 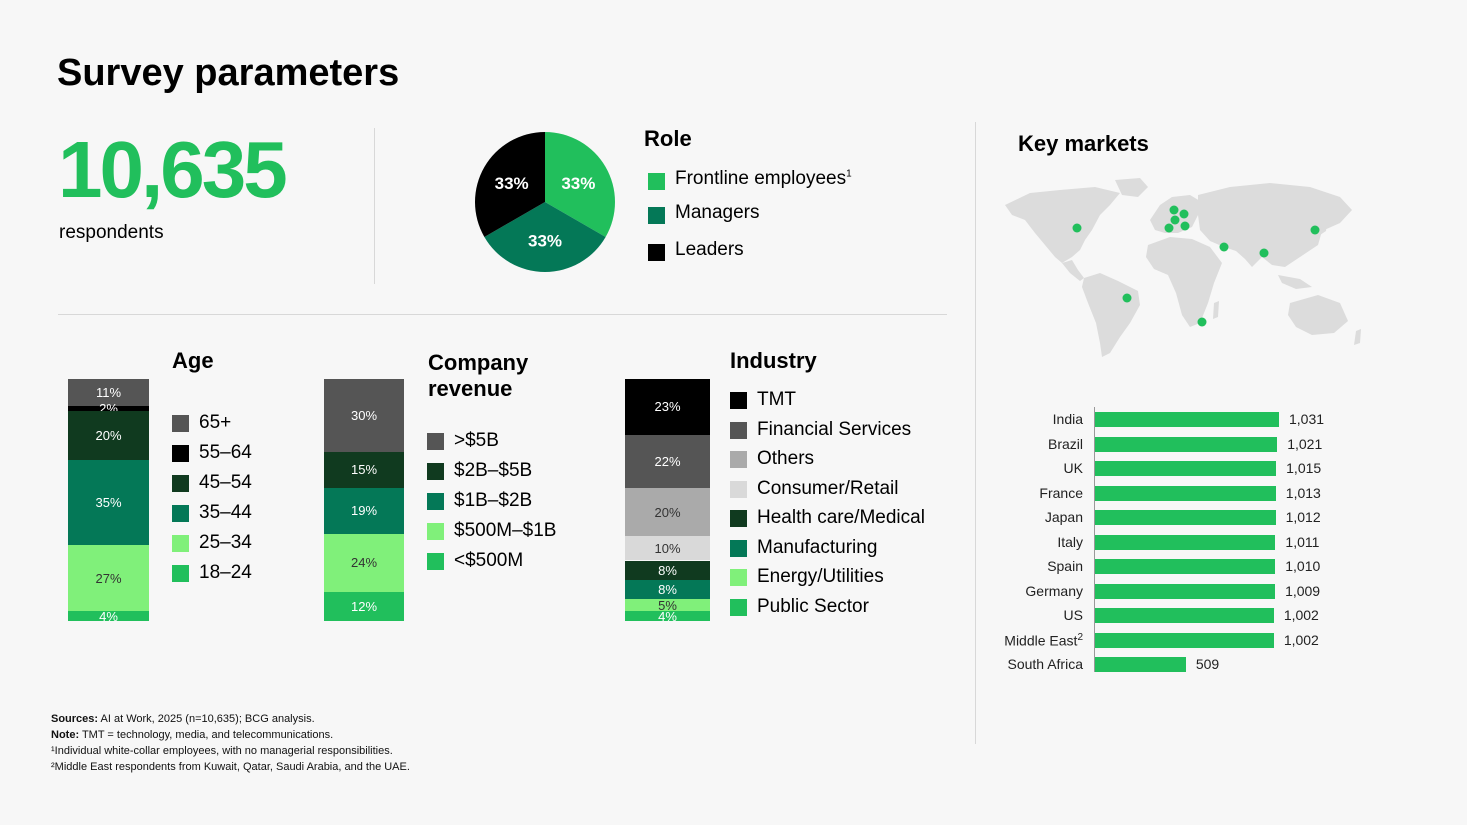 What do you see at coordinates (1063, 517) in the screenshot?
I see `market-name: Japan` at bounding box center [1063, 517].